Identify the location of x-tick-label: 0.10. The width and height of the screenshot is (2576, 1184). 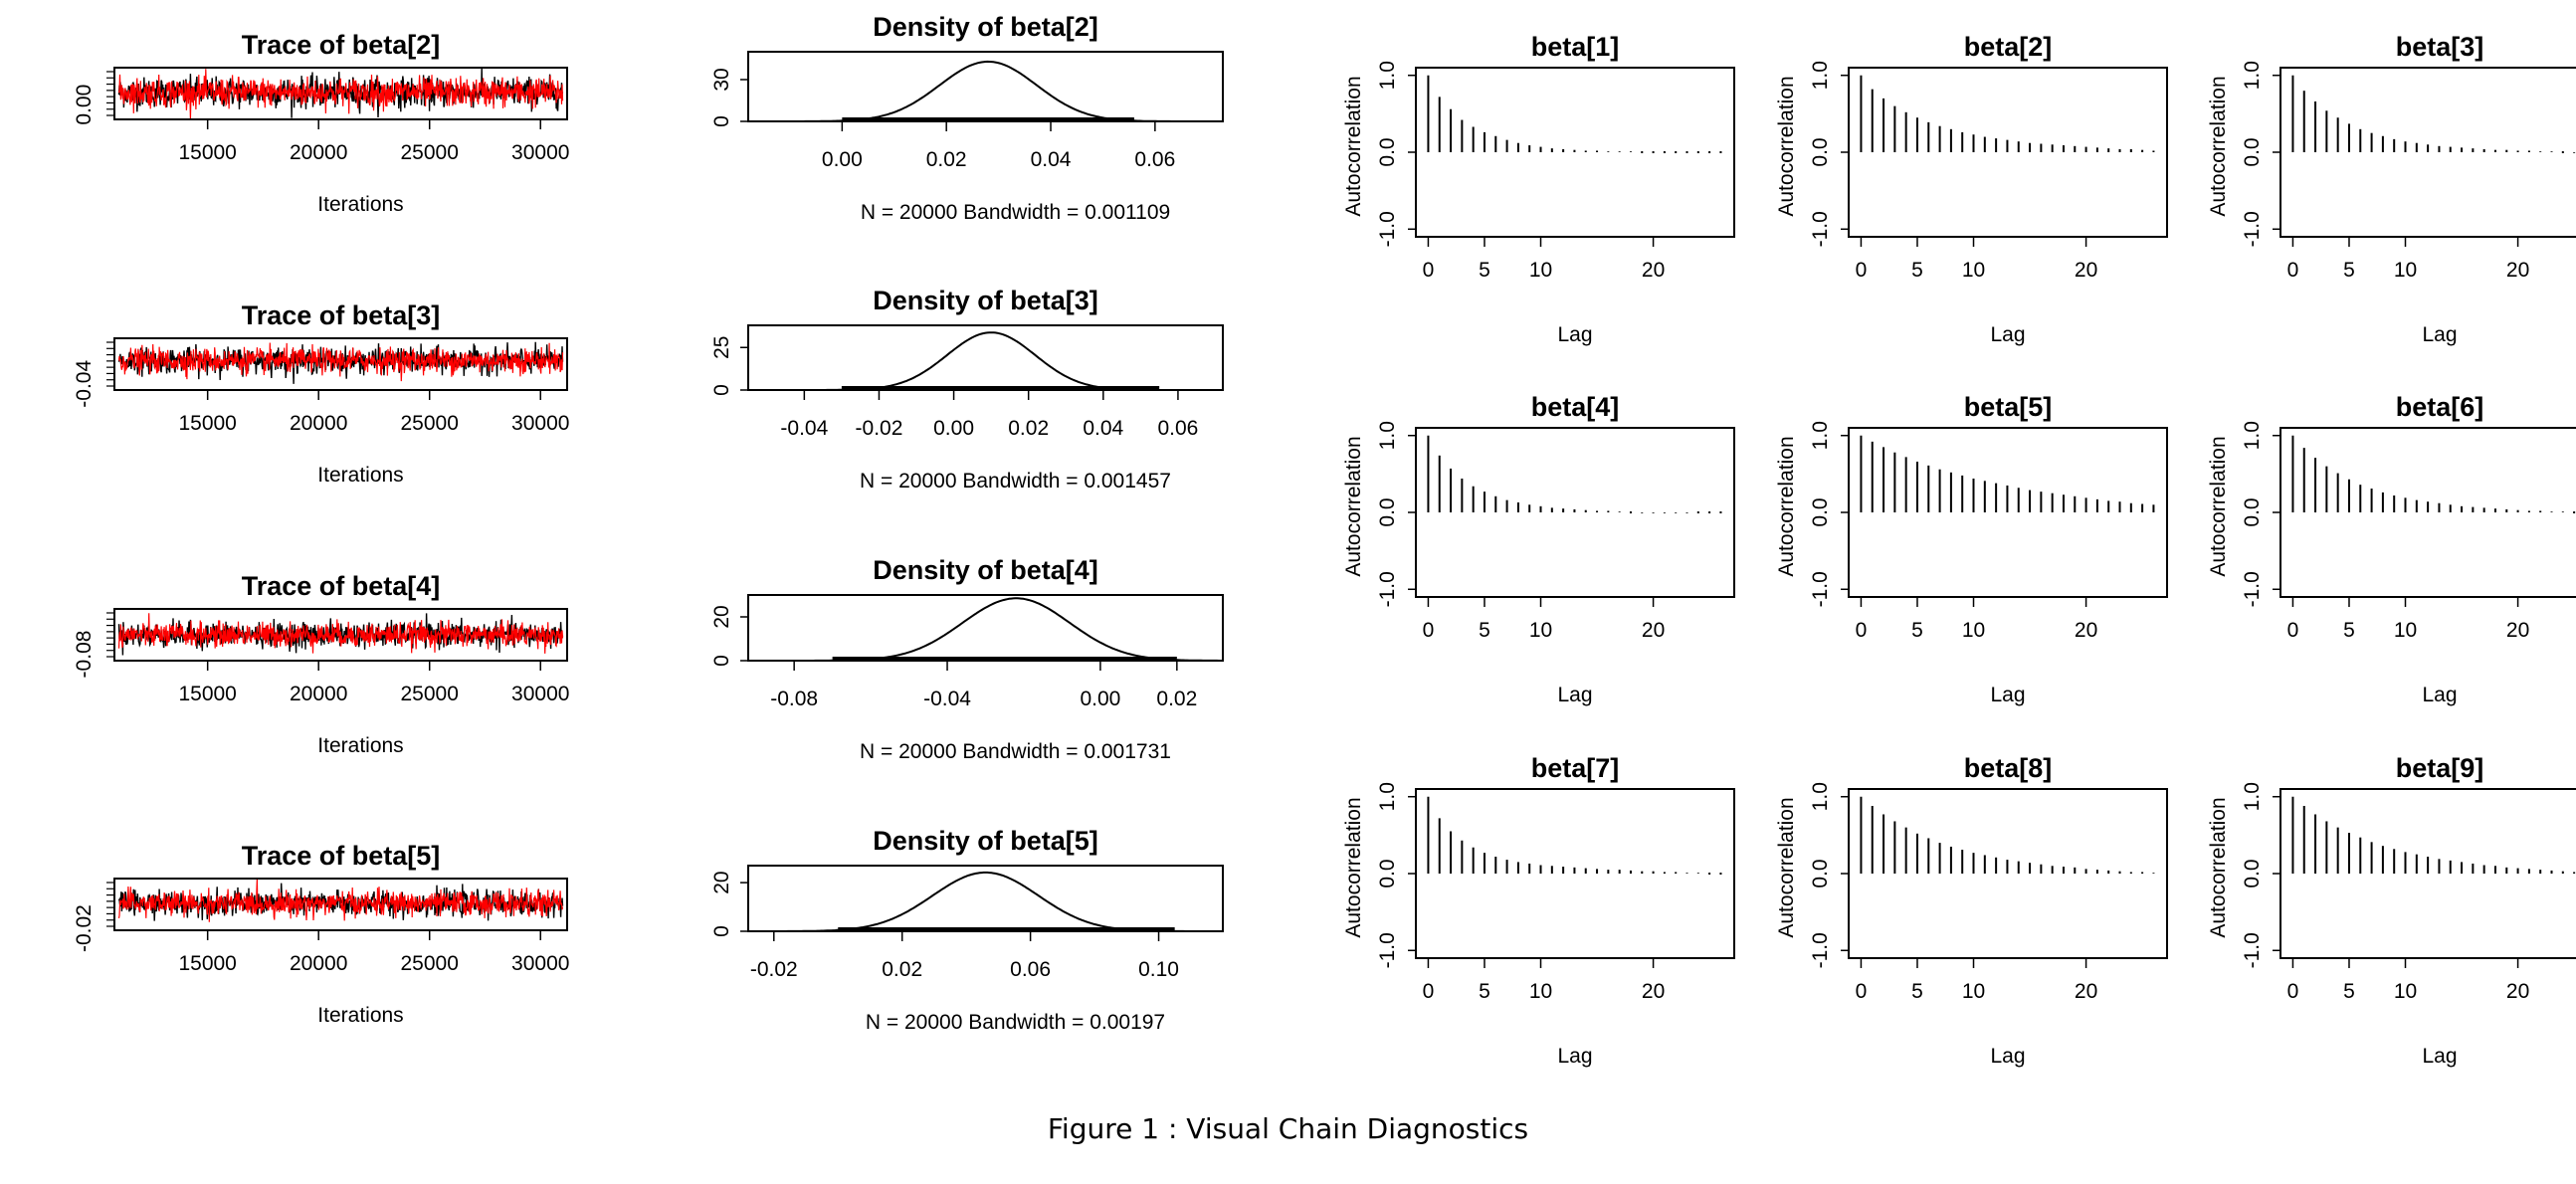
(1158, 969).